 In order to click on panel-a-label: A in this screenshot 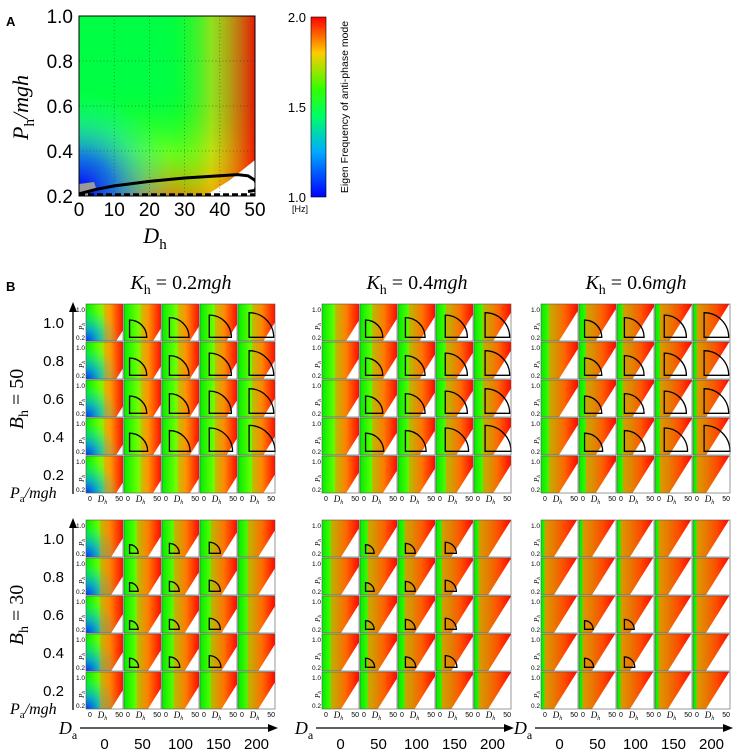, I will do `click(11, 21)`.